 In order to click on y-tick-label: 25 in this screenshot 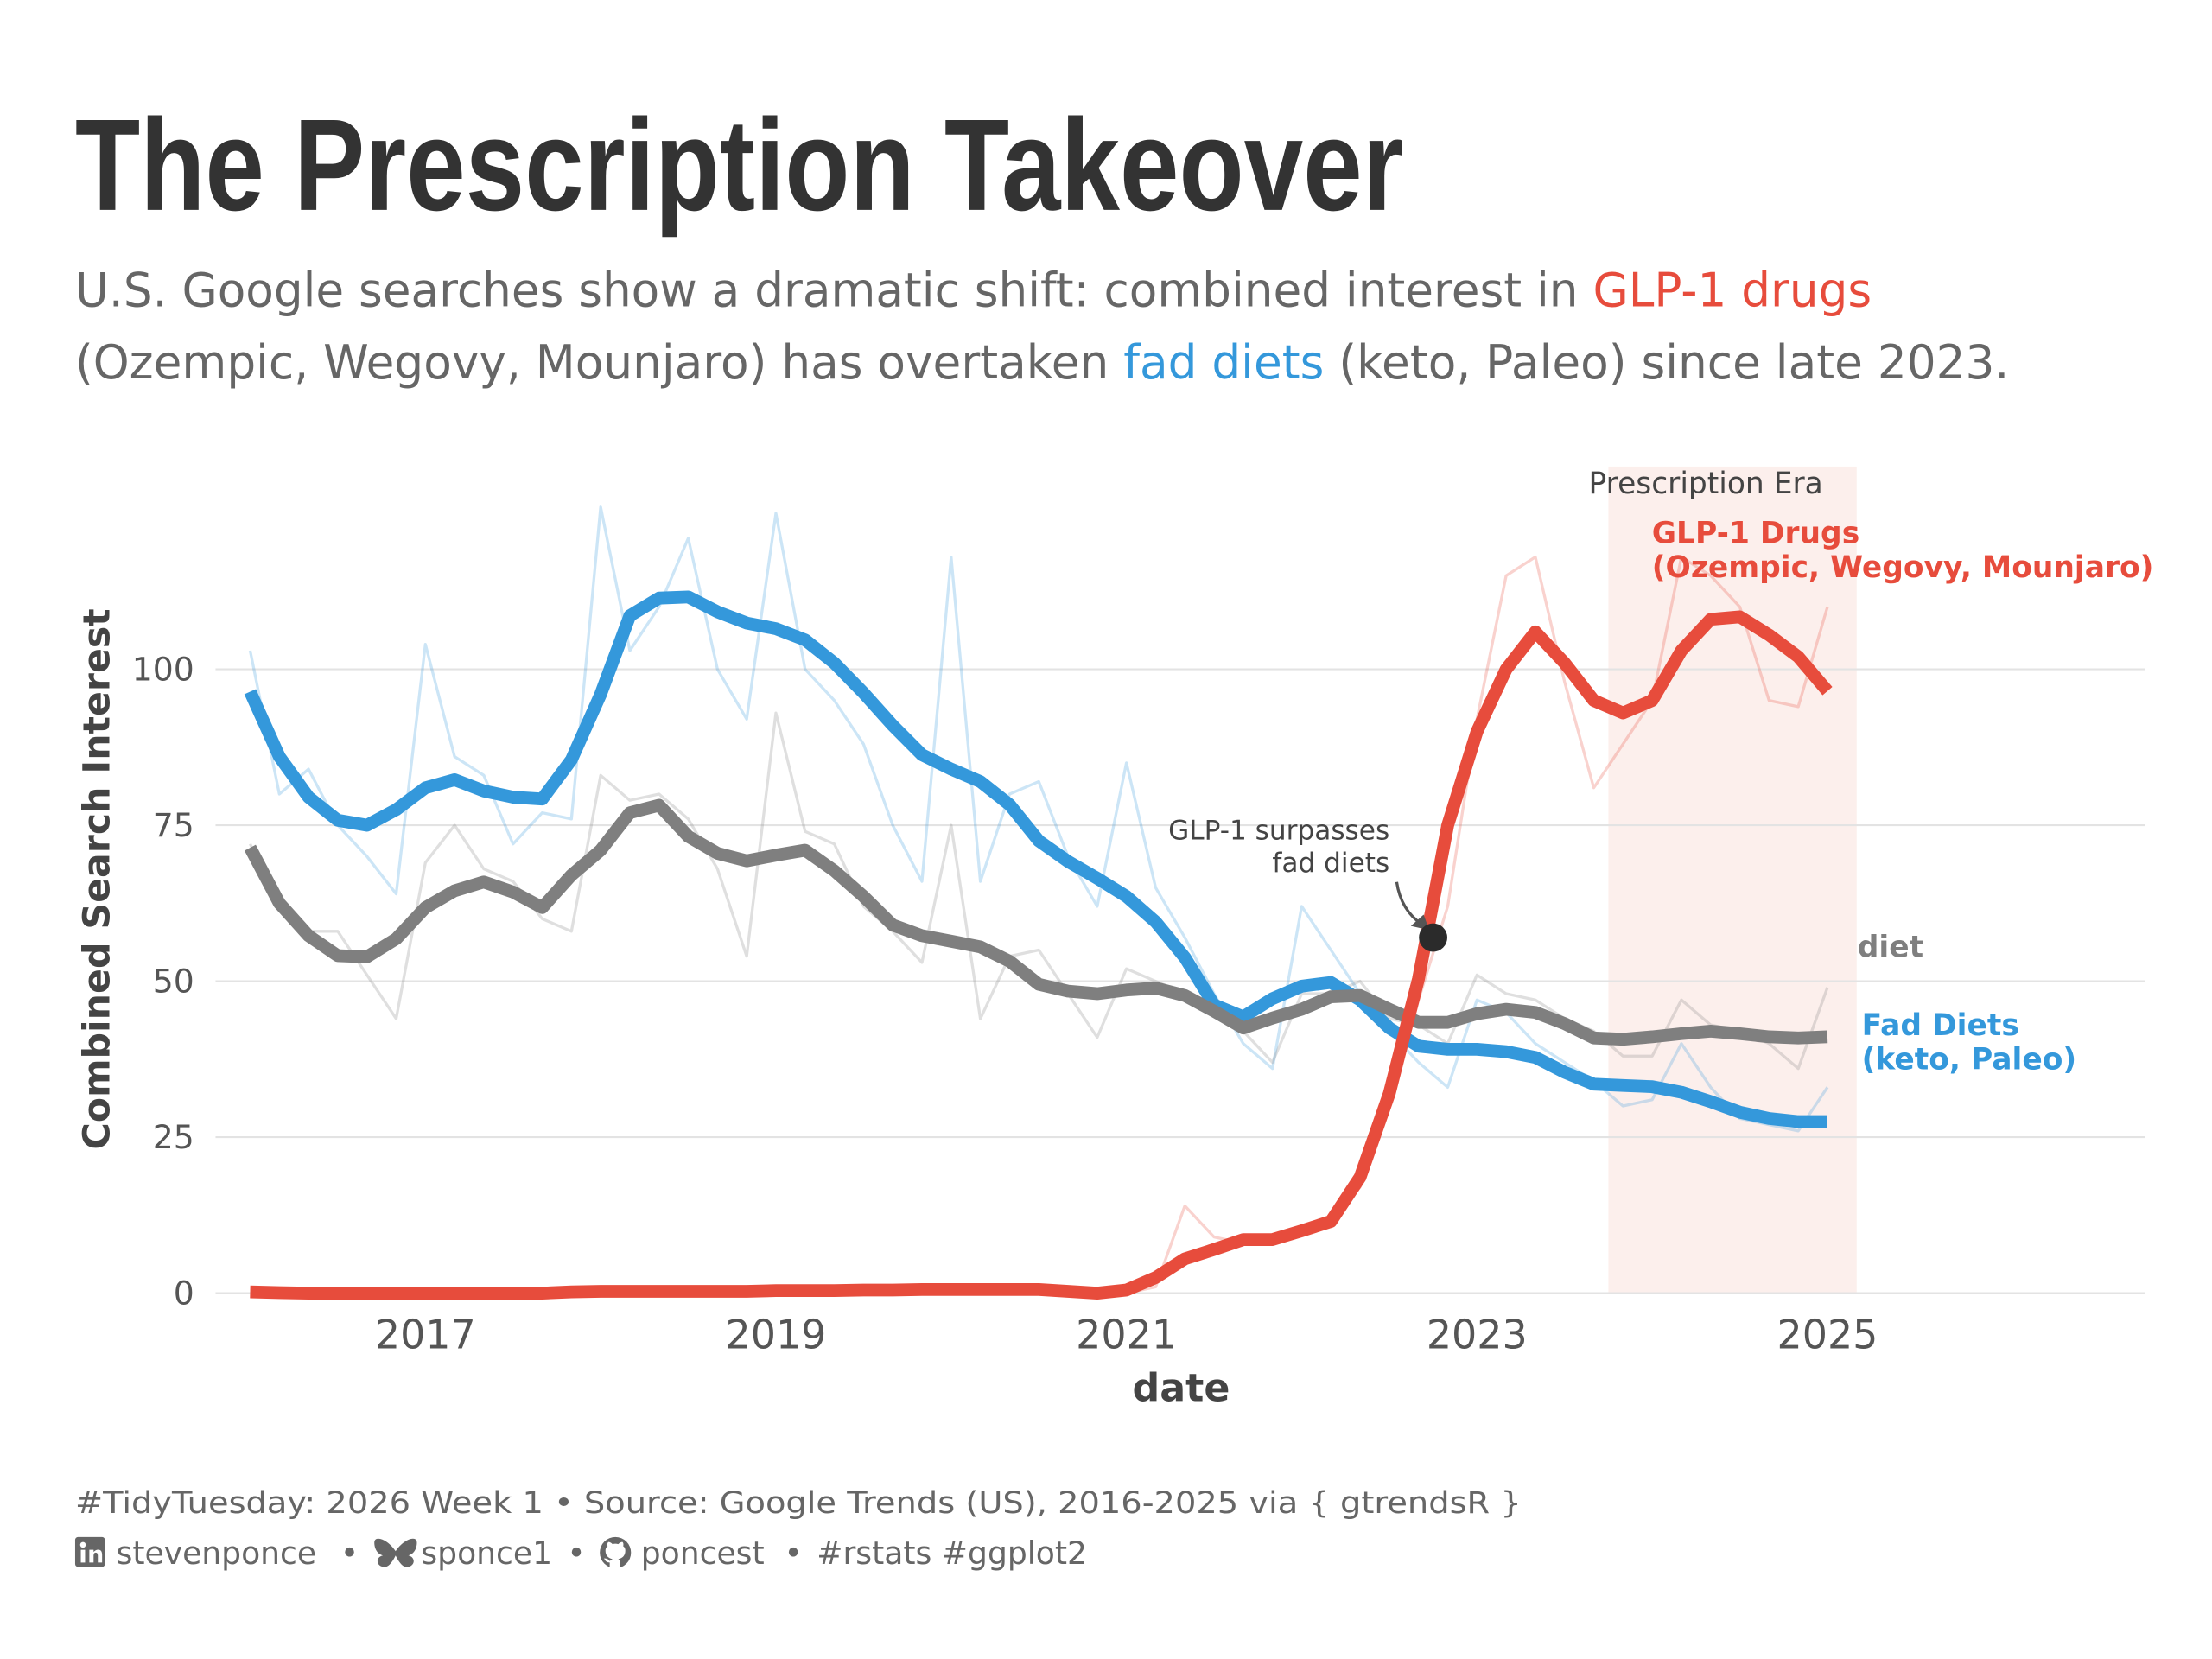, I will do `click(173, 1137)`.